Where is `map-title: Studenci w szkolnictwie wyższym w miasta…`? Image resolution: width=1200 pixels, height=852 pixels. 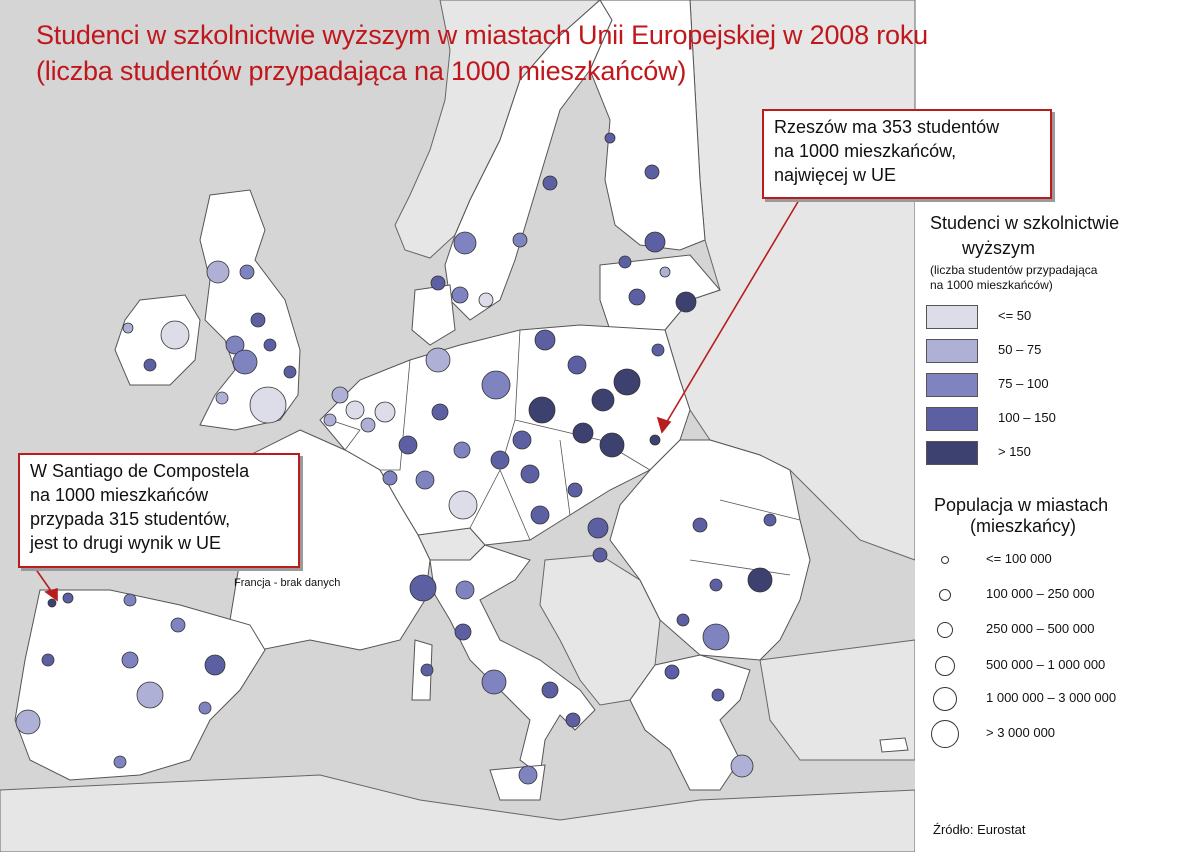 map-title: Studenci w szkolnictwie wyższym w miasta… is located at coordinates (482, 35).